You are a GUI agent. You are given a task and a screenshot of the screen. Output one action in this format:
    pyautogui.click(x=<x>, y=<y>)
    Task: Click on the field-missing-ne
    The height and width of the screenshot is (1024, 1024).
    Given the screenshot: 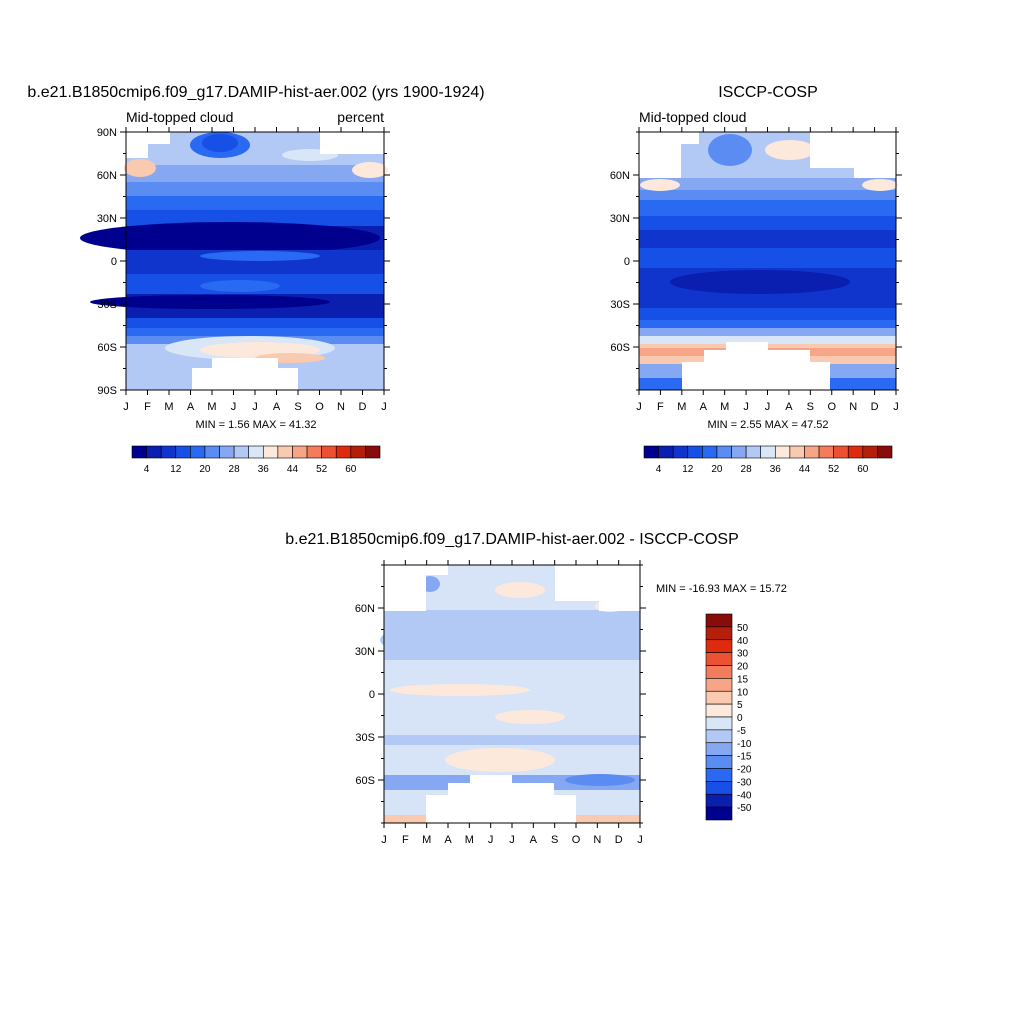 What is the action you would take?
    pyautogui.click(x=853, y=150)
    